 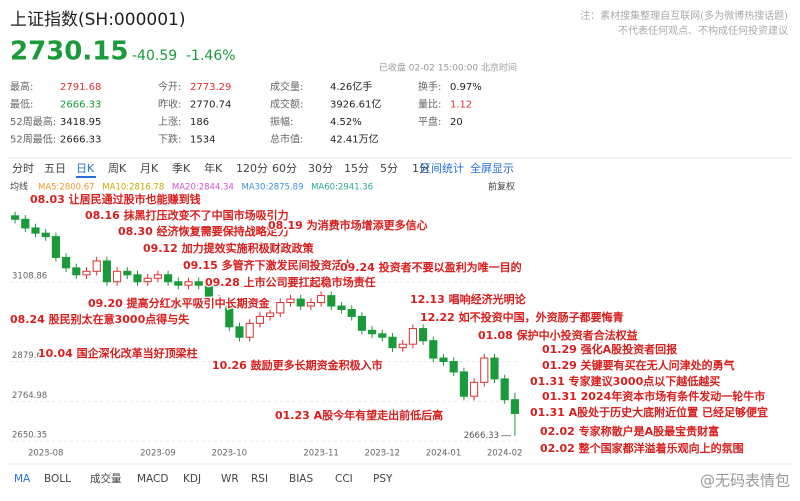 I want to click on stat-value: 3418.95, so click(x=80, y=122).